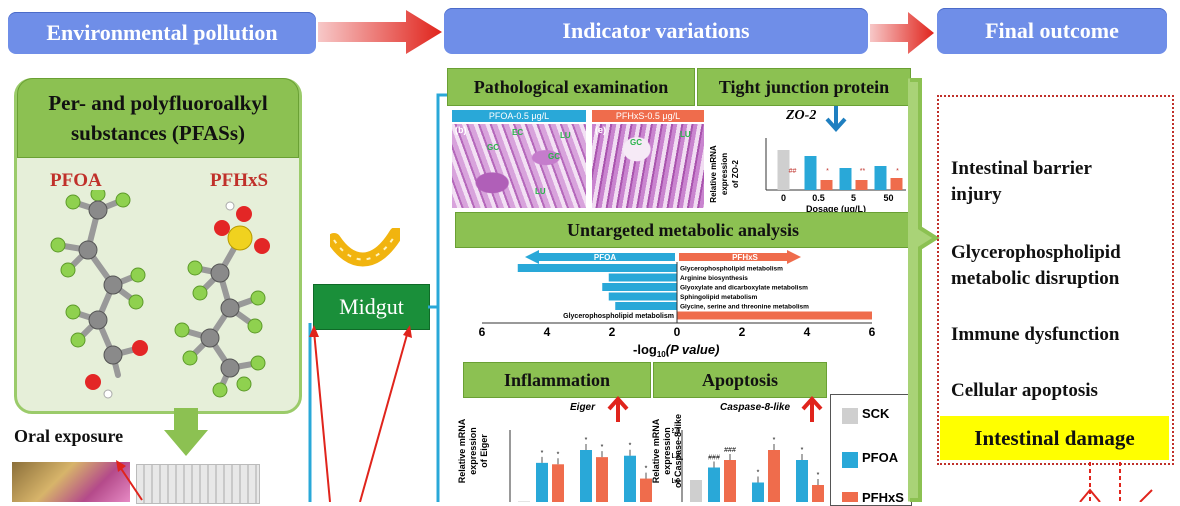 This screenshot has height=506, width=1180. I want to click on caspase-y-tick: 2.0, so click(676, 431).